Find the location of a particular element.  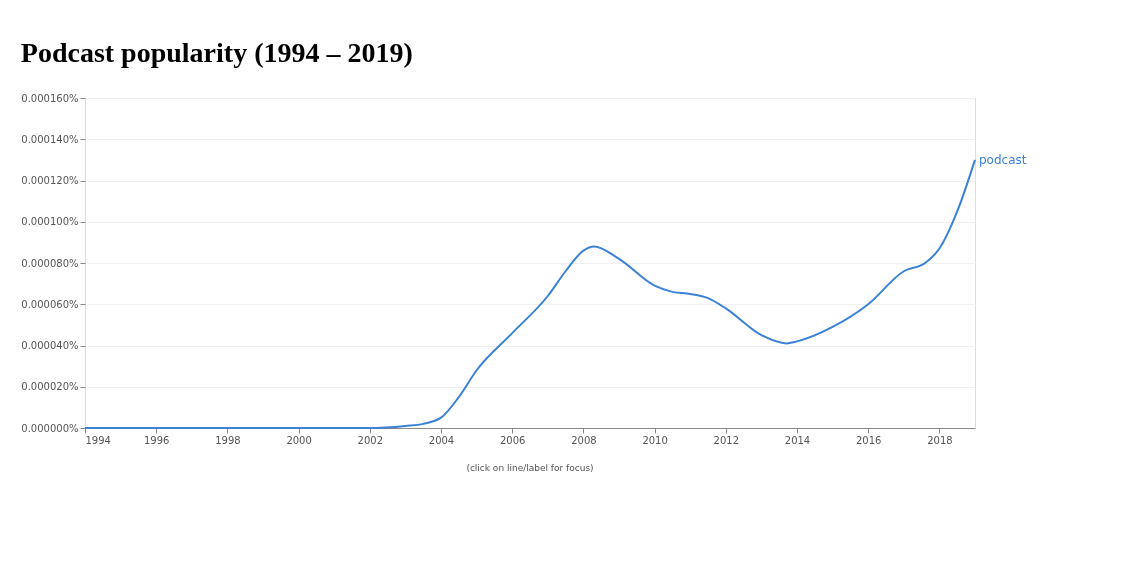

y-tick-label: 0.000080% is located at coordinates (50, 263).